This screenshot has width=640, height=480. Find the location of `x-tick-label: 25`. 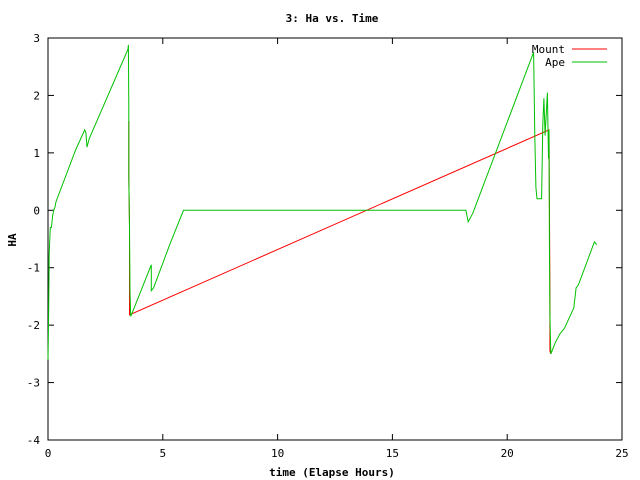

x-tick-label: 25 is located at coordinates (621, 453).